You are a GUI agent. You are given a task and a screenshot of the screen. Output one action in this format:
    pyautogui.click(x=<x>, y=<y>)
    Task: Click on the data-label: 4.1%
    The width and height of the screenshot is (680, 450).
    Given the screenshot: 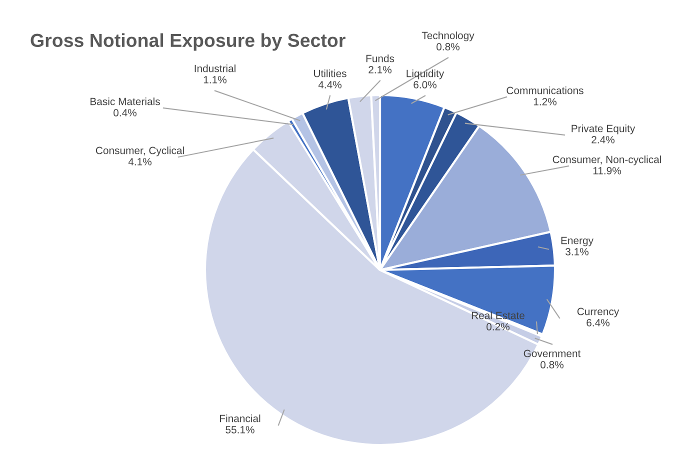 What is the action you would take?
    pyautogui.click(x=140, y=162)
    